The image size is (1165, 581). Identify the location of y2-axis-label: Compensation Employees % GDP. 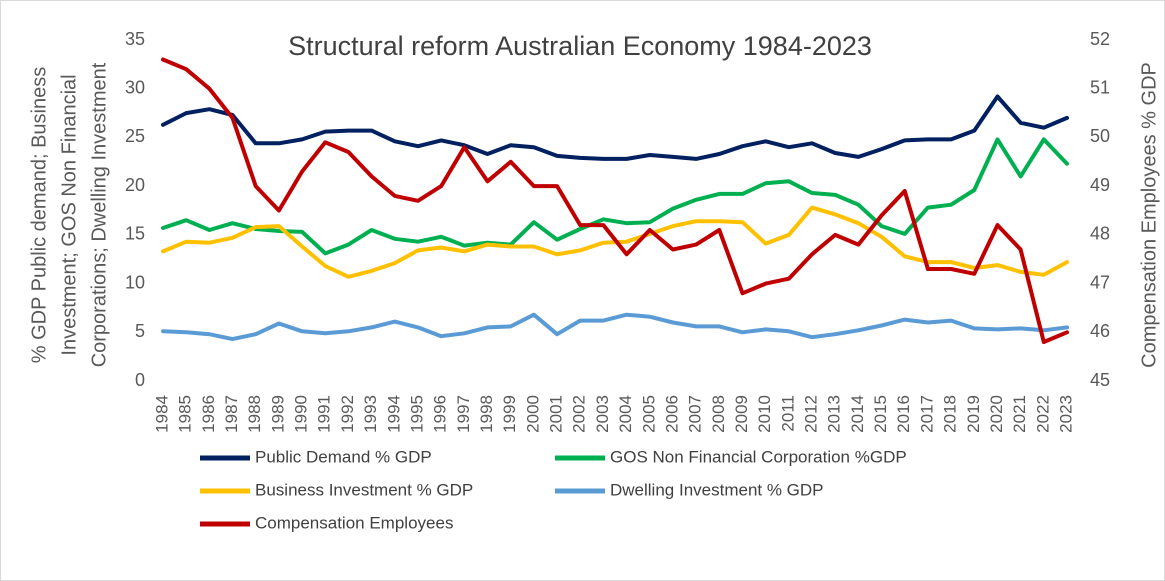
(1149, 215).